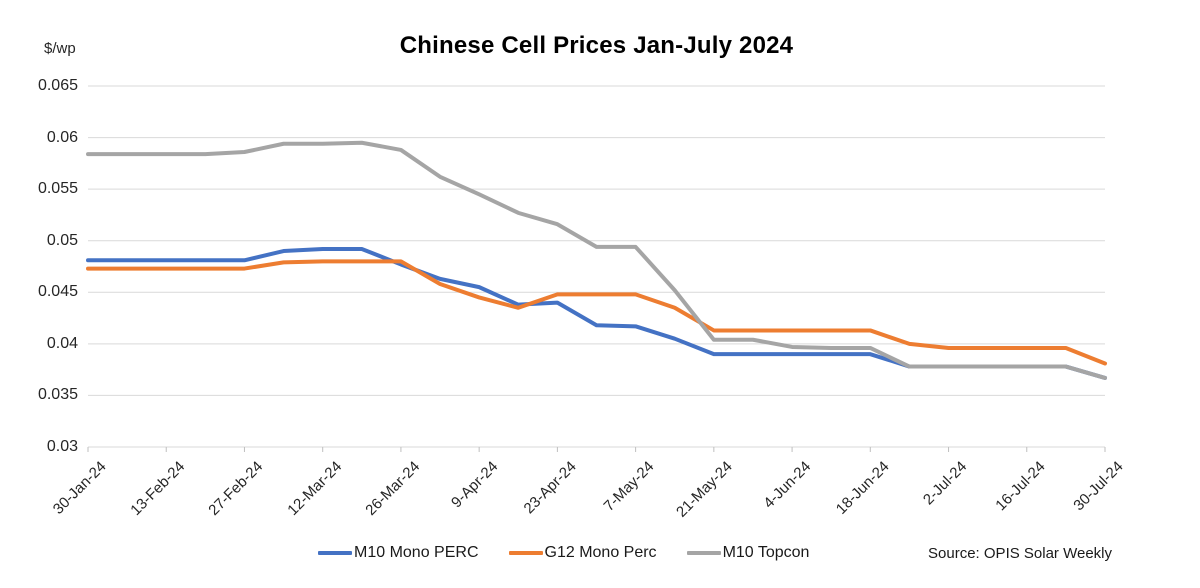  Describe the element at coordinates (60, 48) in the screenshot. I see `y-axis-unit-label: $/wp` at that location.